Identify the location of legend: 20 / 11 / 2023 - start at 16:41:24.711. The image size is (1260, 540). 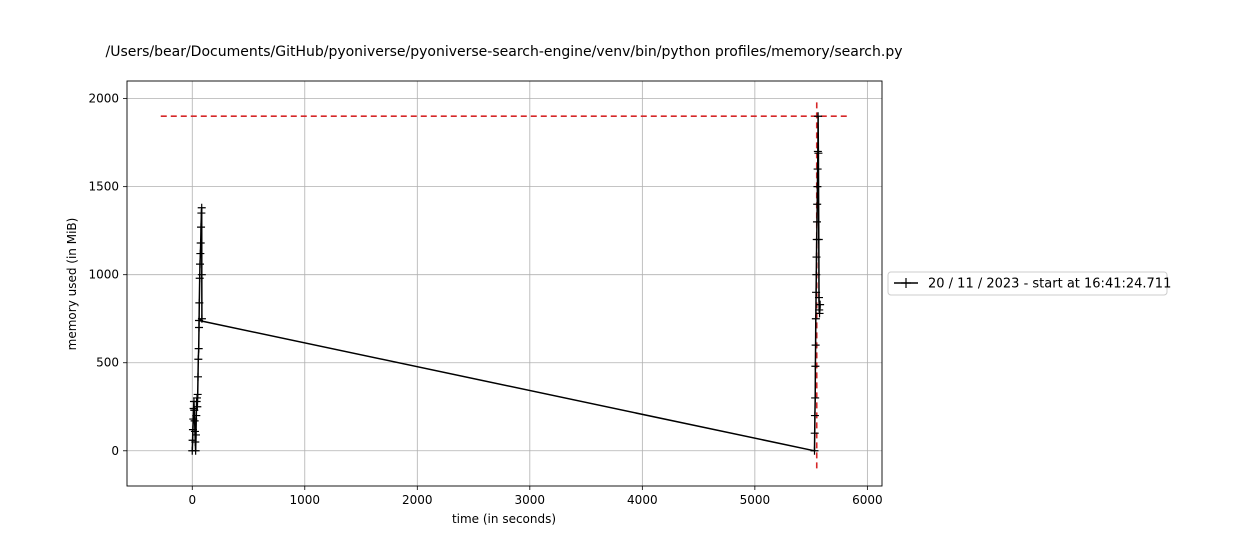
(1029, 283).